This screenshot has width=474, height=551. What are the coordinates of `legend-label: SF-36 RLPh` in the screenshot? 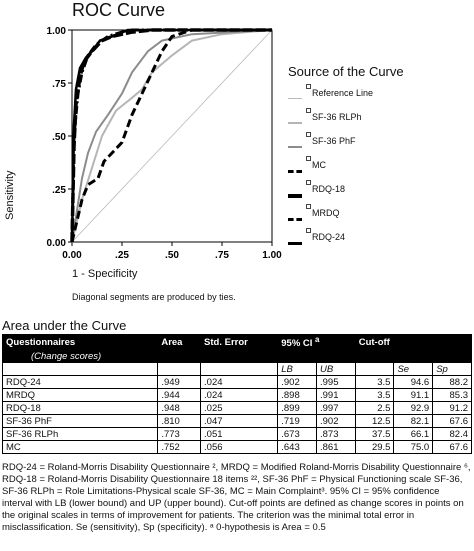 It's located at (337, 117).